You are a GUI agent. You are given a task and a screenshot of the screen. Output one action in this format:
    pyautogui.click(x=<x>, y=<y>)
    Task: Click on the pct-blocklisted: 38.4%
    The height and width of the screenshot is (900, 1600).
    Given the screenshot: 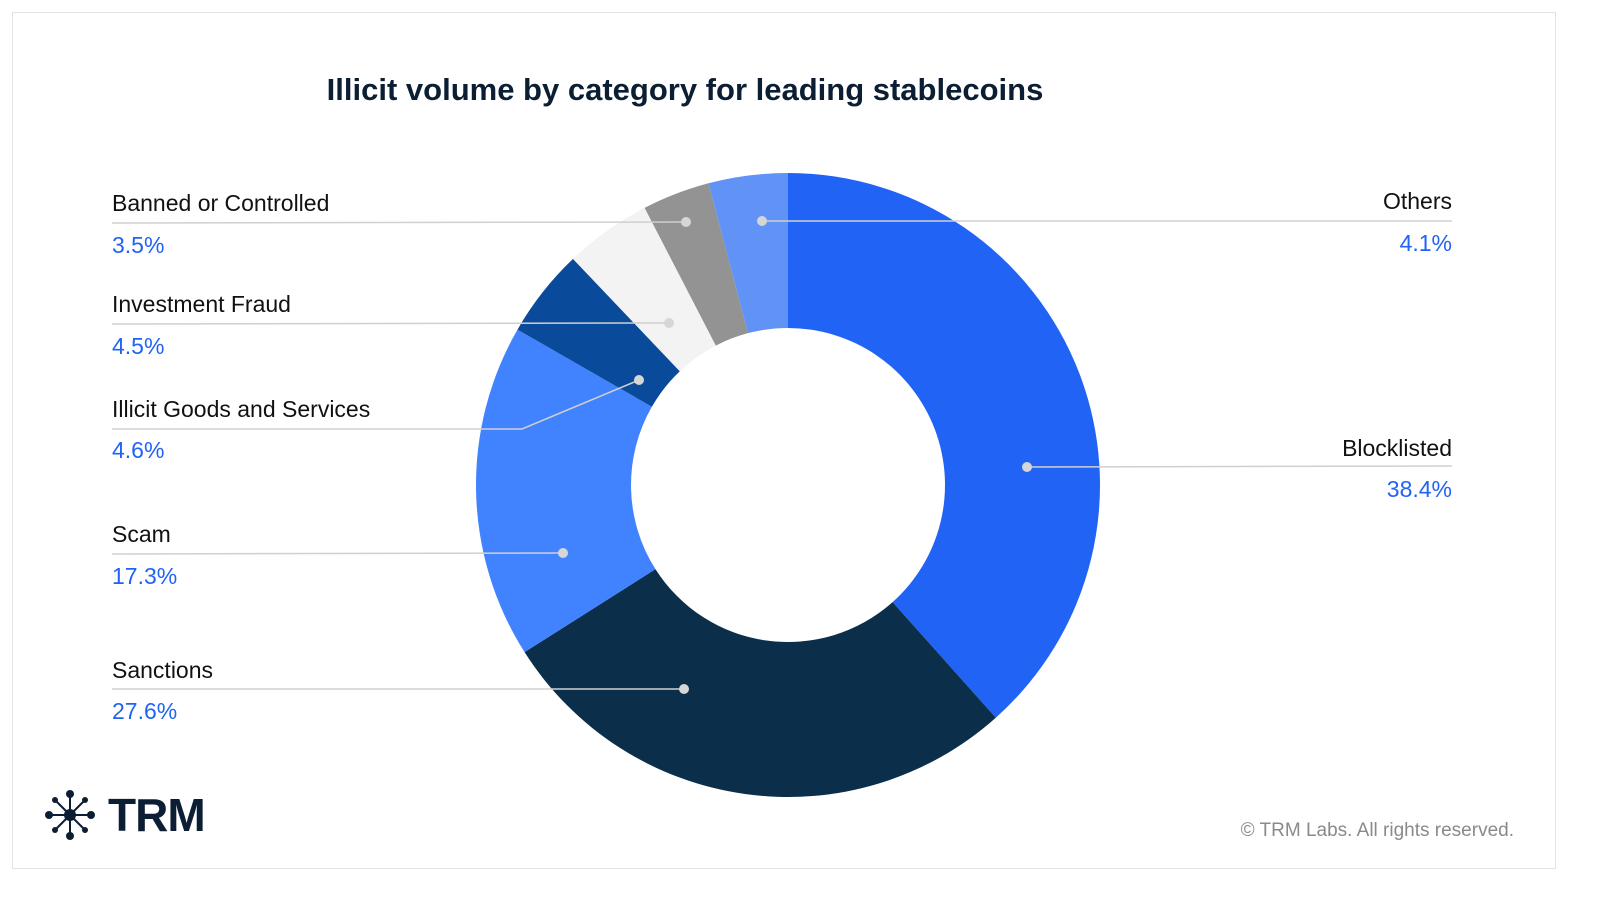 What is the action you would take?
    pyautogui.click(x=1419, y=489)
    